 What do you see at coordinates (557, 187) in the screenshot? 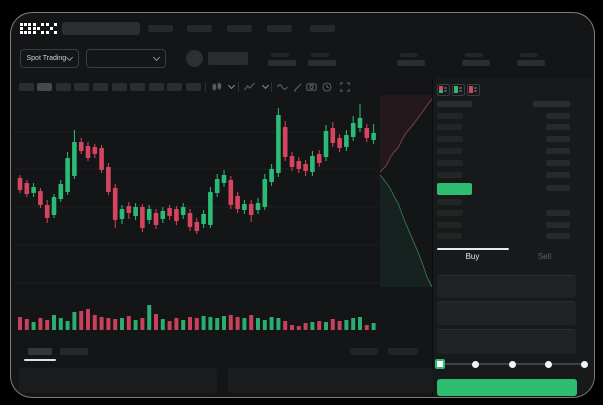
I see `last-price-amount-placeholder` at bounding box center [557, 187].